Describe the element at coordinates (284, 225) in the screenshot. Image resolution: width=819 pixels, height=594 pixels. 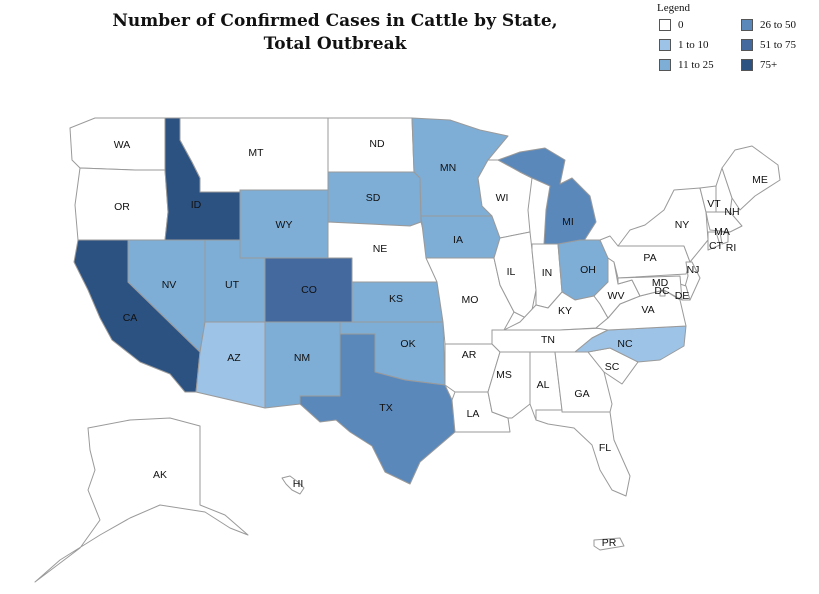
I see `state-label-wy: WY` at that location.